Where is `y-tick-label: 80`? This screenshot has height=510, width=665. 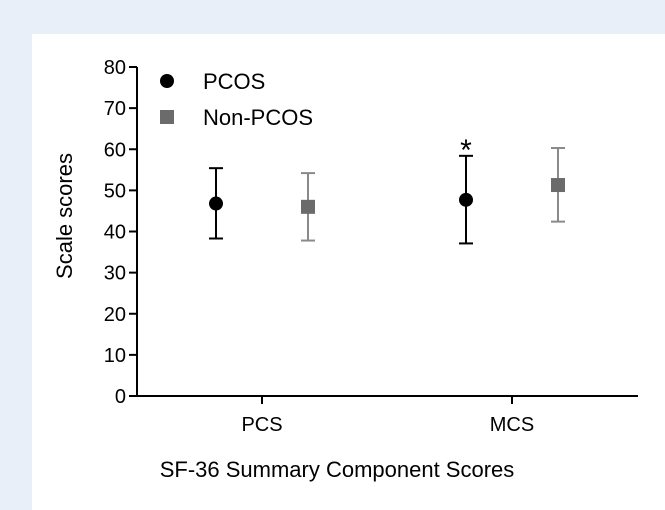
y-tick-label: 80 is located at coordinates (115, 68).